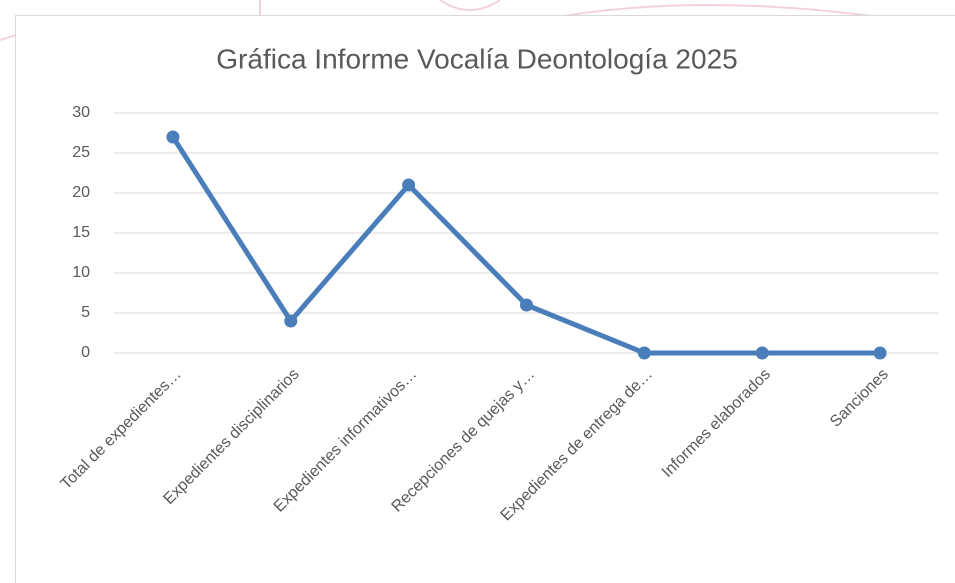  I want to click on y-tick-label: 15, so click(81, 232).